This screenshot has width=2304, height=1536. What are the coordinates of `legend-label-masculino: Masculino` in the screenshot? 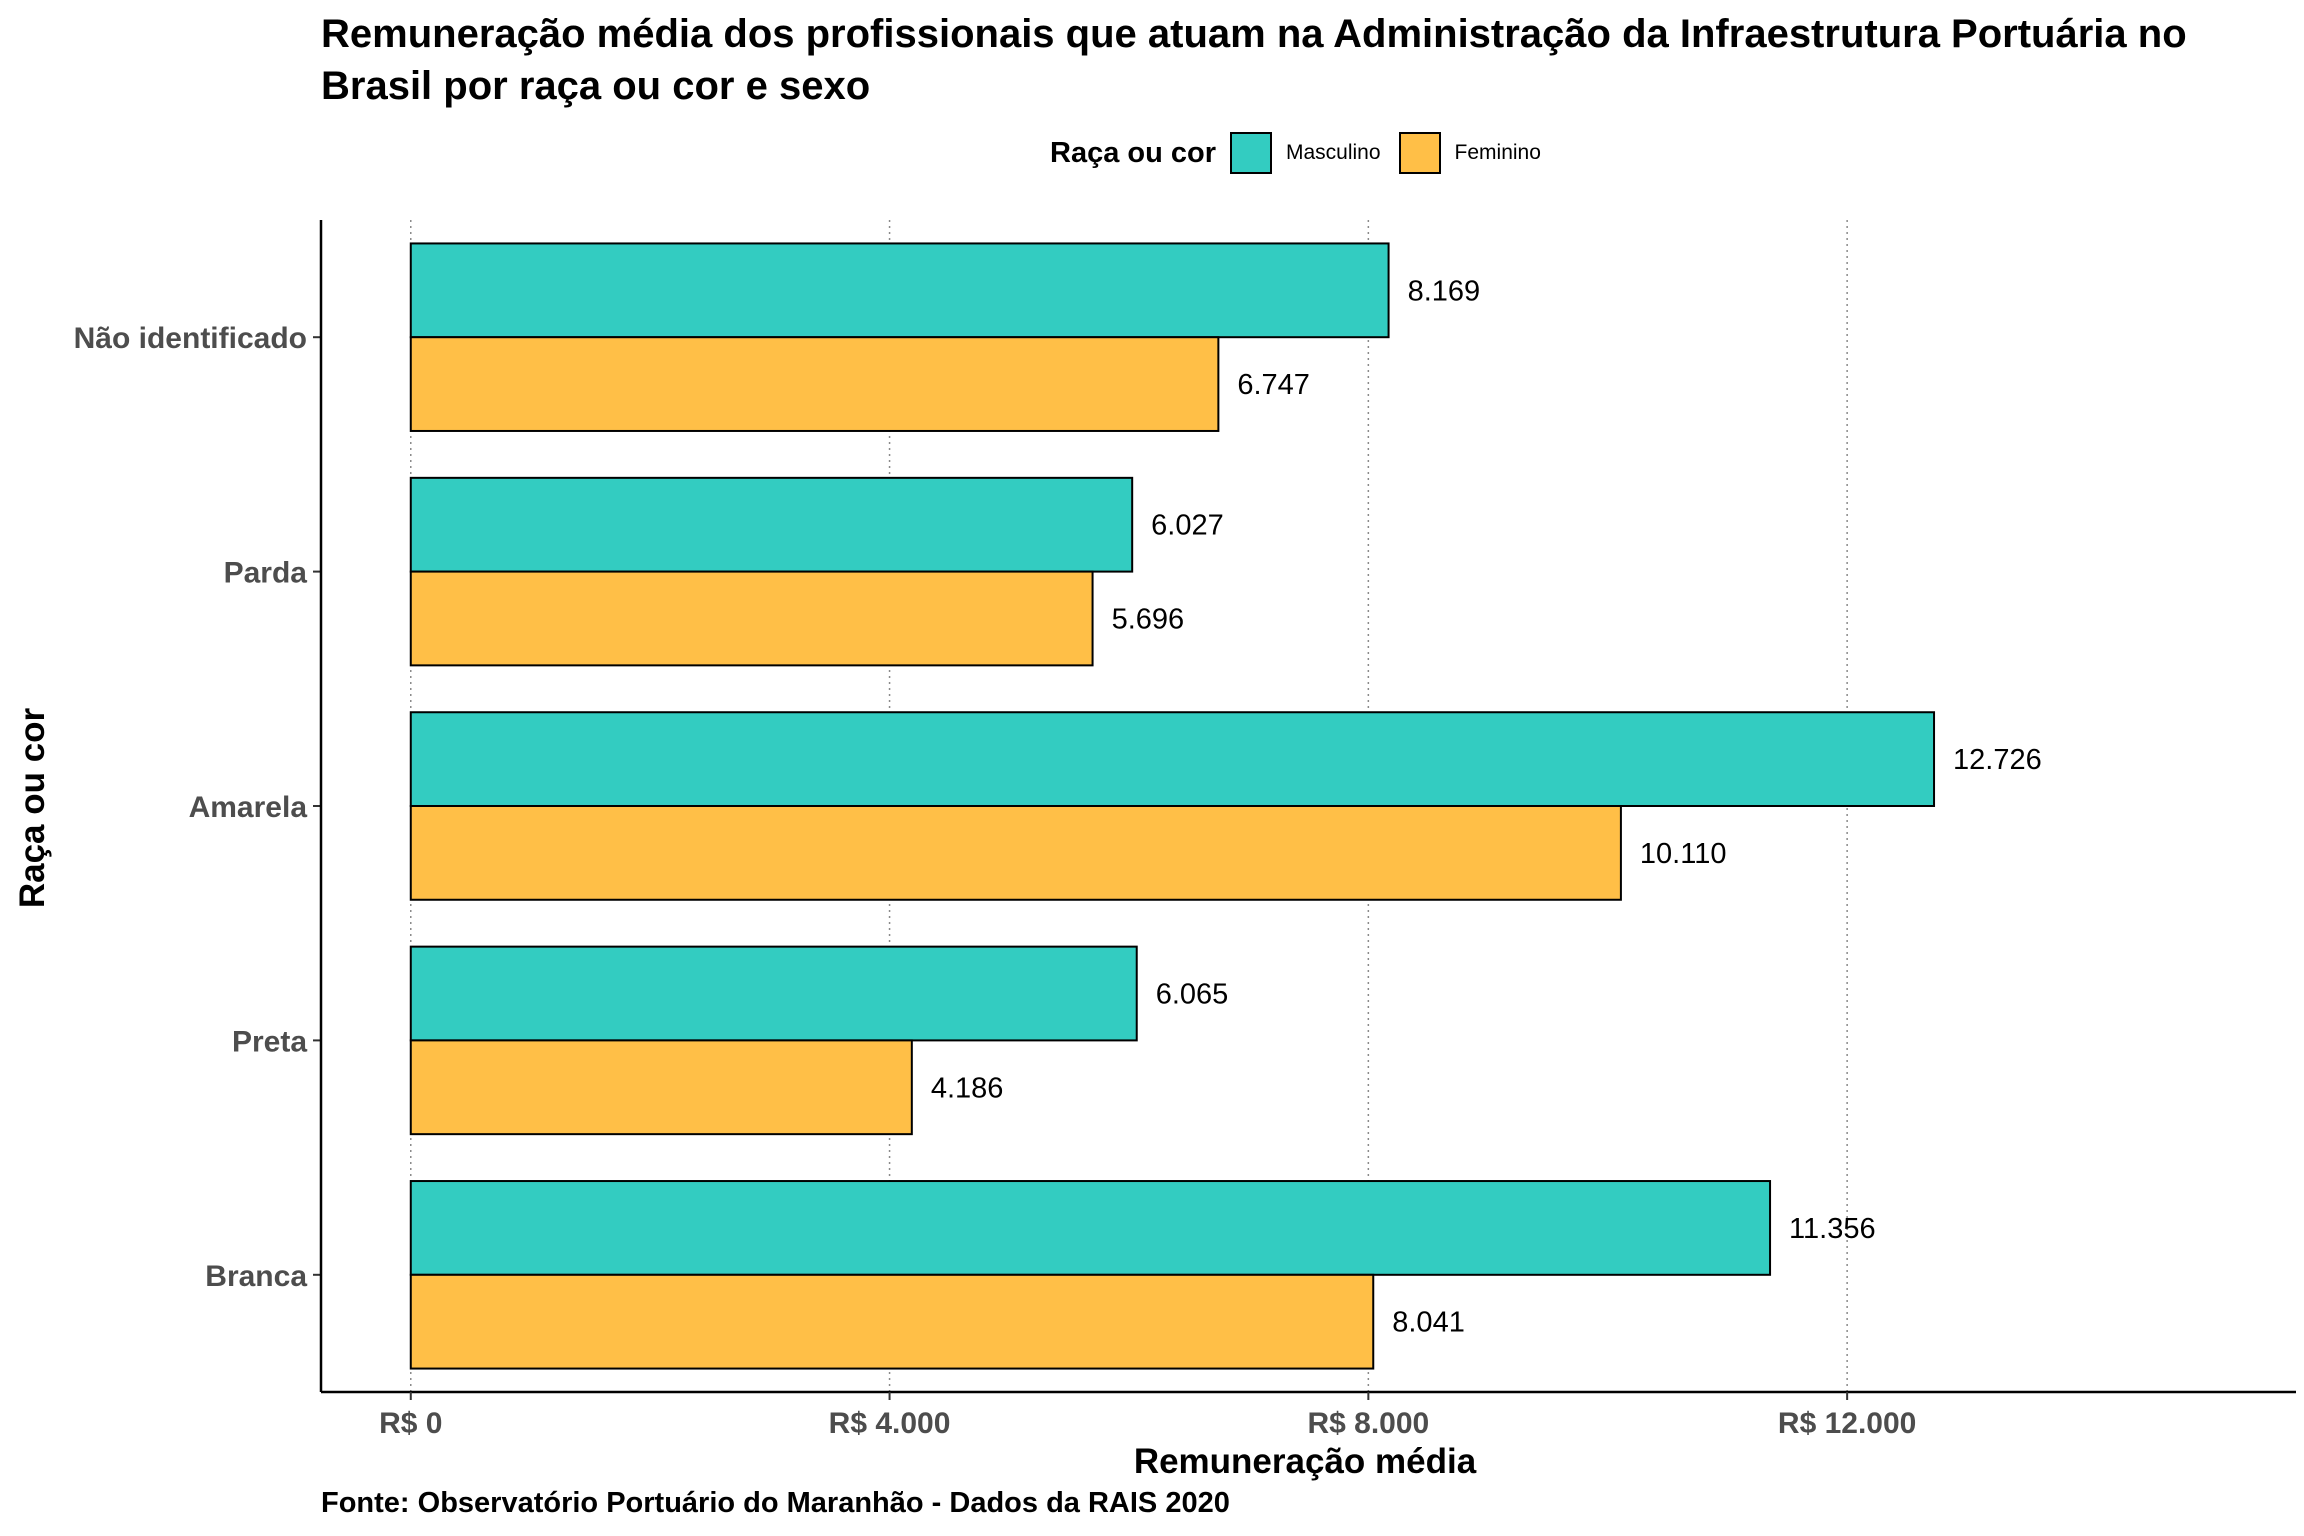 It's located at (1333, 152).